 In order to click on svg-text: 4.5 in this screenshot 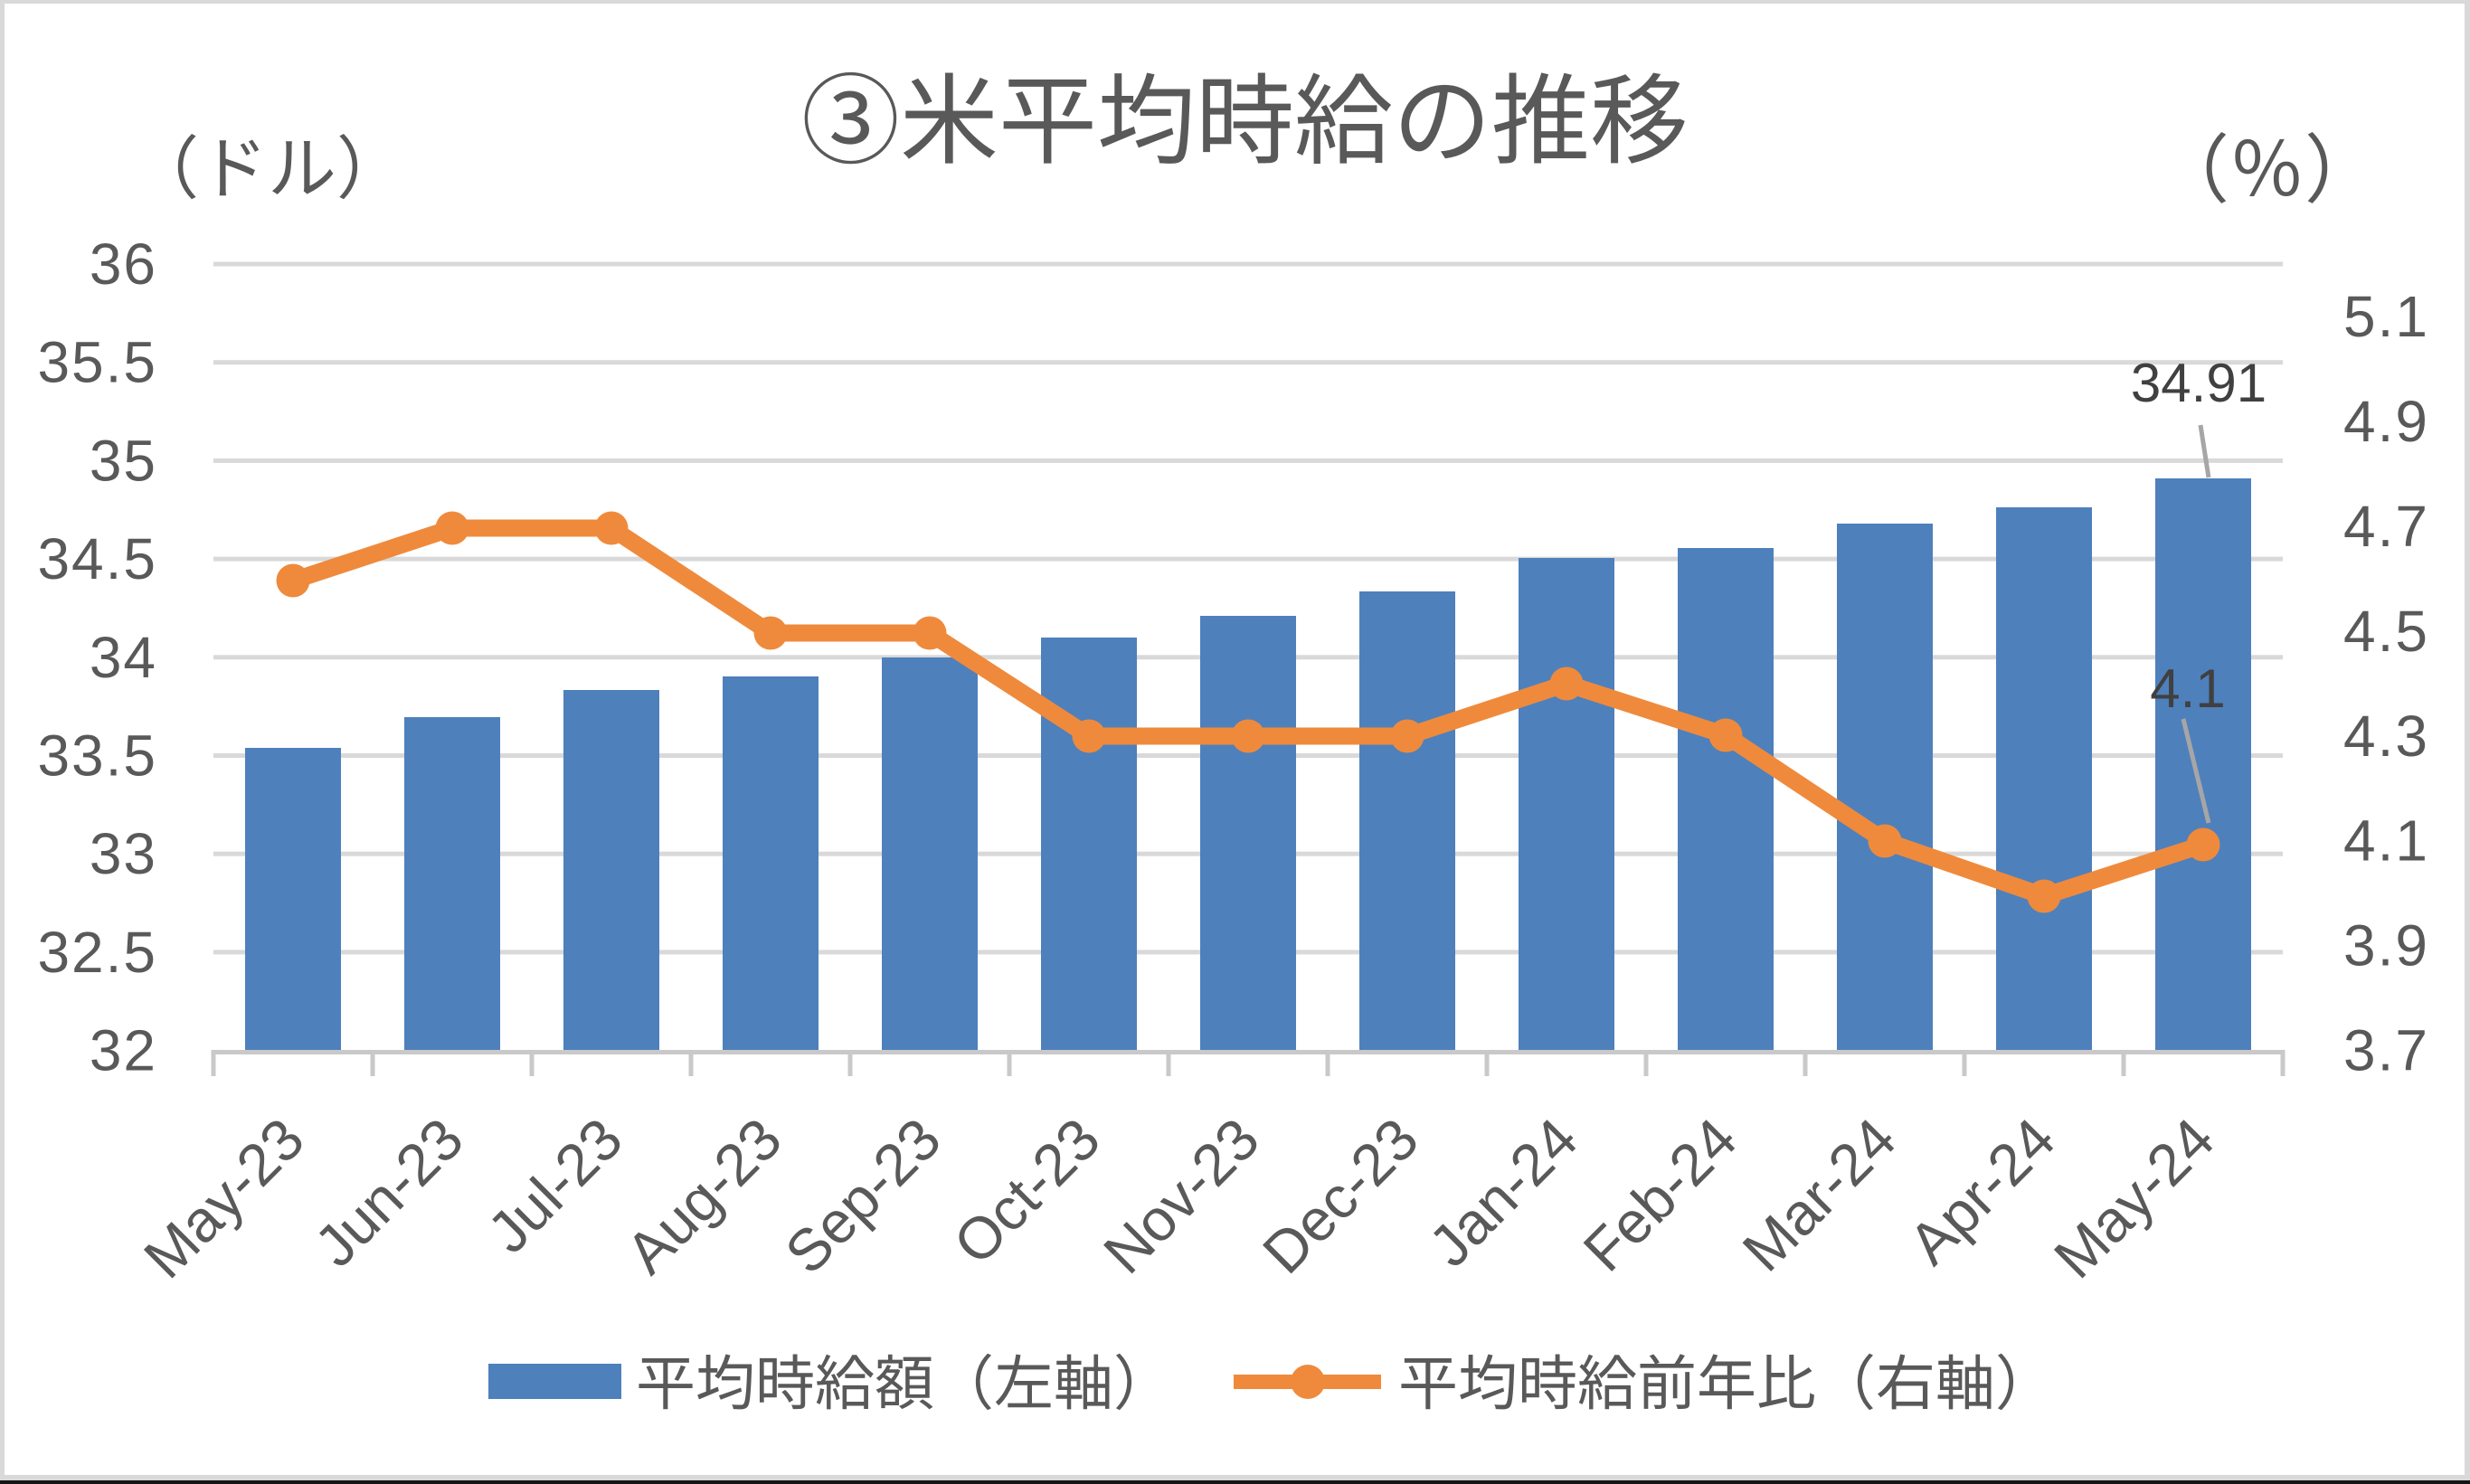, I will do `click(2386, 631)`.